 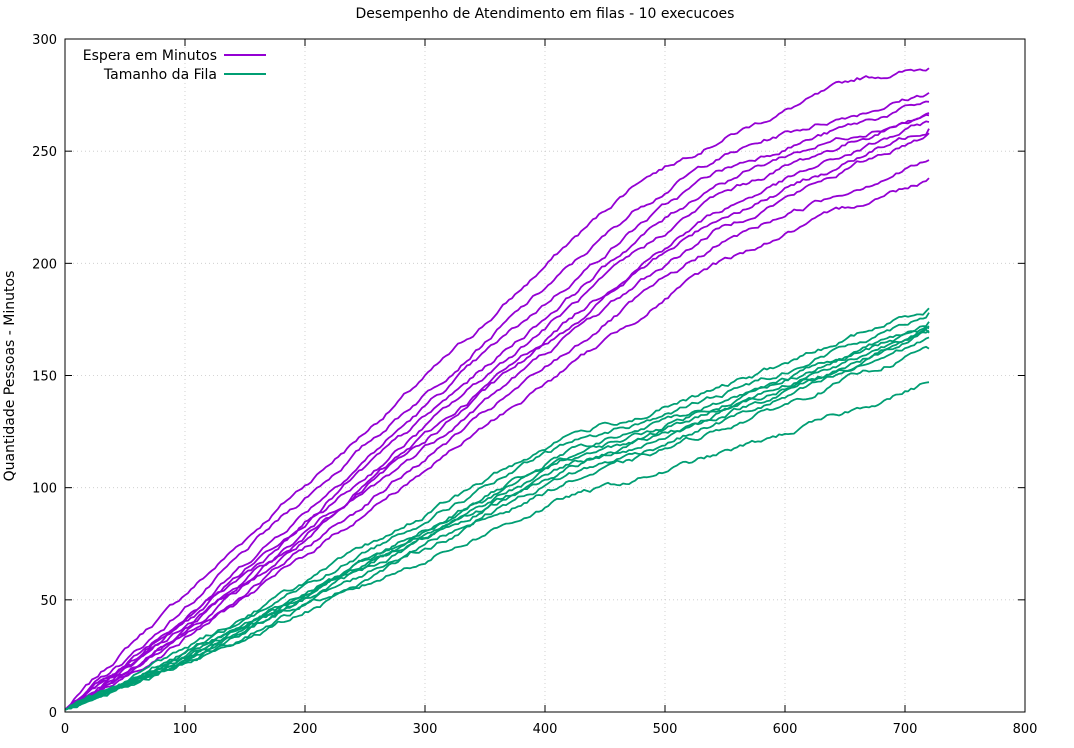 I want to click on x-tick-label: 700, so click(x=905, y=729).